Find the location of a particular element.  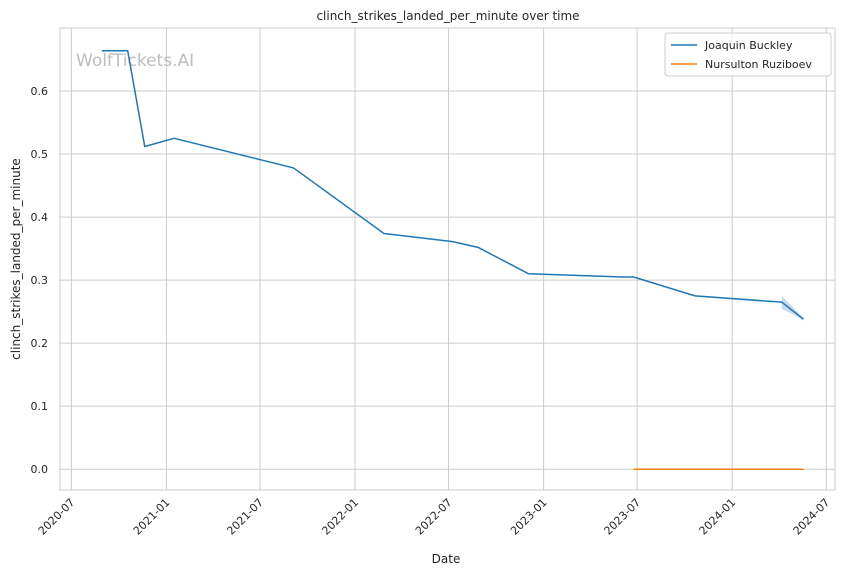

y-tick-label: 0.3 is located at coordinates (40, 280).